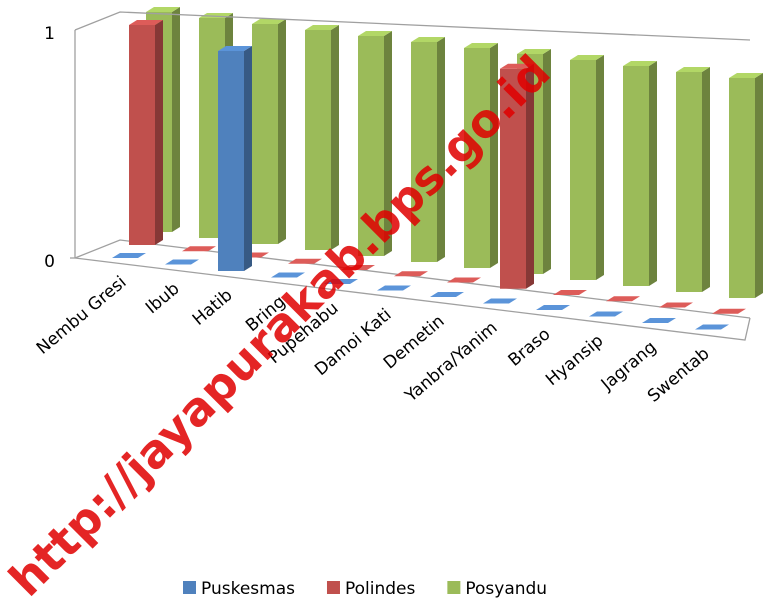 The image size is (782, 605). Describe the element at coordinates (530, 347) in the screenshot. I see `x-tick-label: Braso` at that location.